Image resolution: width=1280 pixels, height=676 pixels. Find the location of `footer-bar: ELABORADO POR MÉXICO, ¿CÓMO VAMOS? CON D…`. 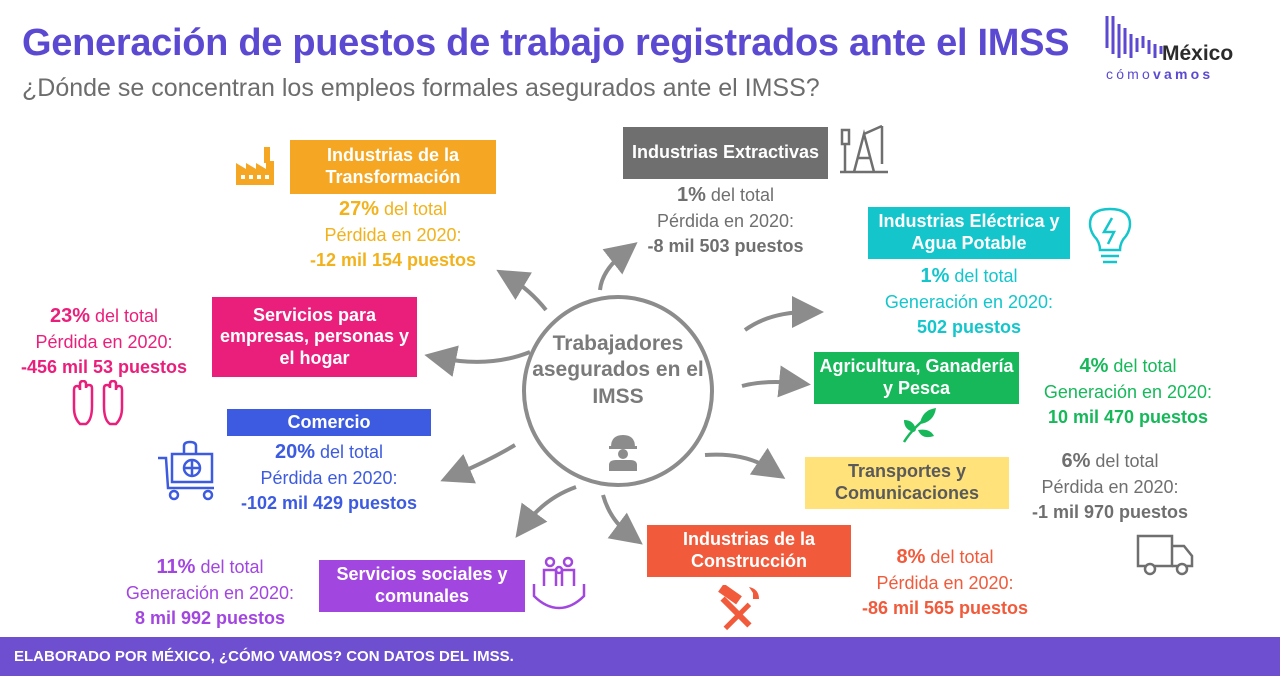

footer-bar: ELABORADO POR MÉXICO, ¿CÓMO VAMOS? CON D… is located at coordinates (640, 656).